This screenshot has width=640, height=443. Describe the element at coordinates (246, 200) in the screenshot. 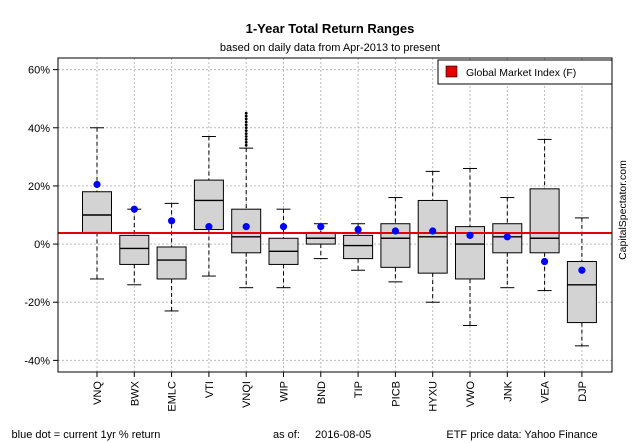

I see `box-vnqi` at that location.